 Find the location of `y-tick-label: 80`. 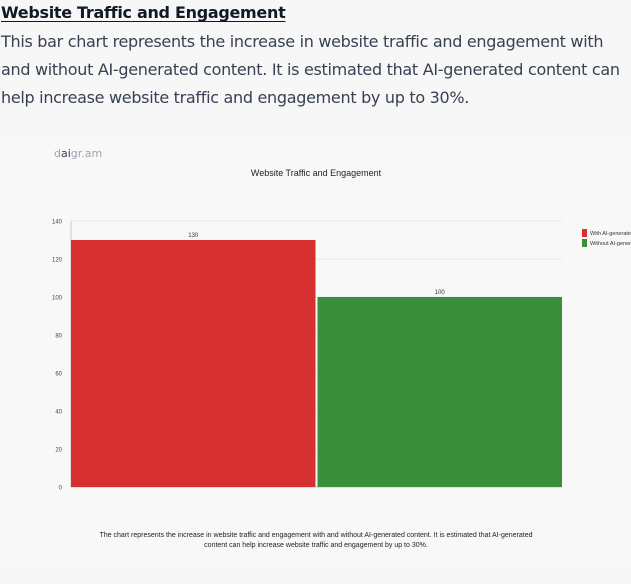

y-tick-label: 80 is located at coordinates (58, 337).